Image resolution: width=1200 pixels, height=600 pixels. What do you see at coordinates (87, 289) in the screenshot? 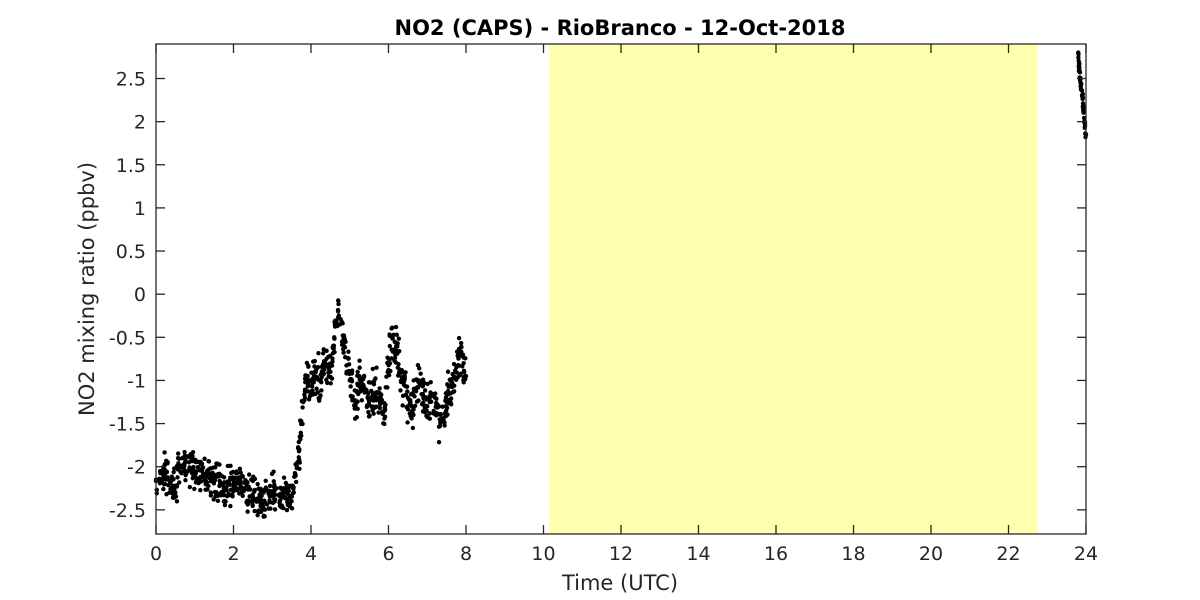
I see `y-axis-label: NO2 mixing ratio (ppbv)` at bounding box center [87, 289].